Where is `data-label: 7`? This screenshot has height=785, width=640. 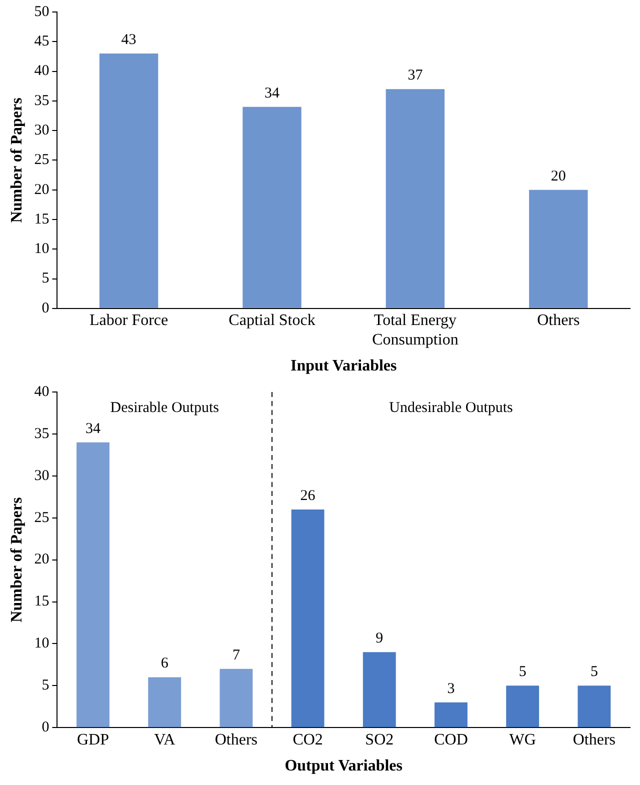 data-label: 7 is located at coordinates (236, 655).